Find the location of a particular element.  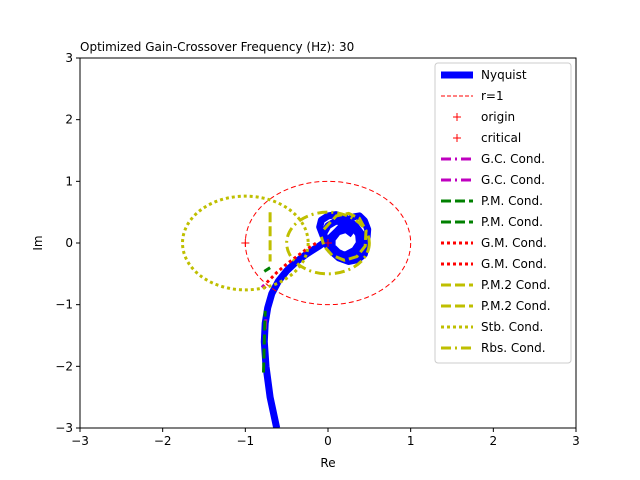

y-tick-label: −2 is located at coordinates (64, 366).